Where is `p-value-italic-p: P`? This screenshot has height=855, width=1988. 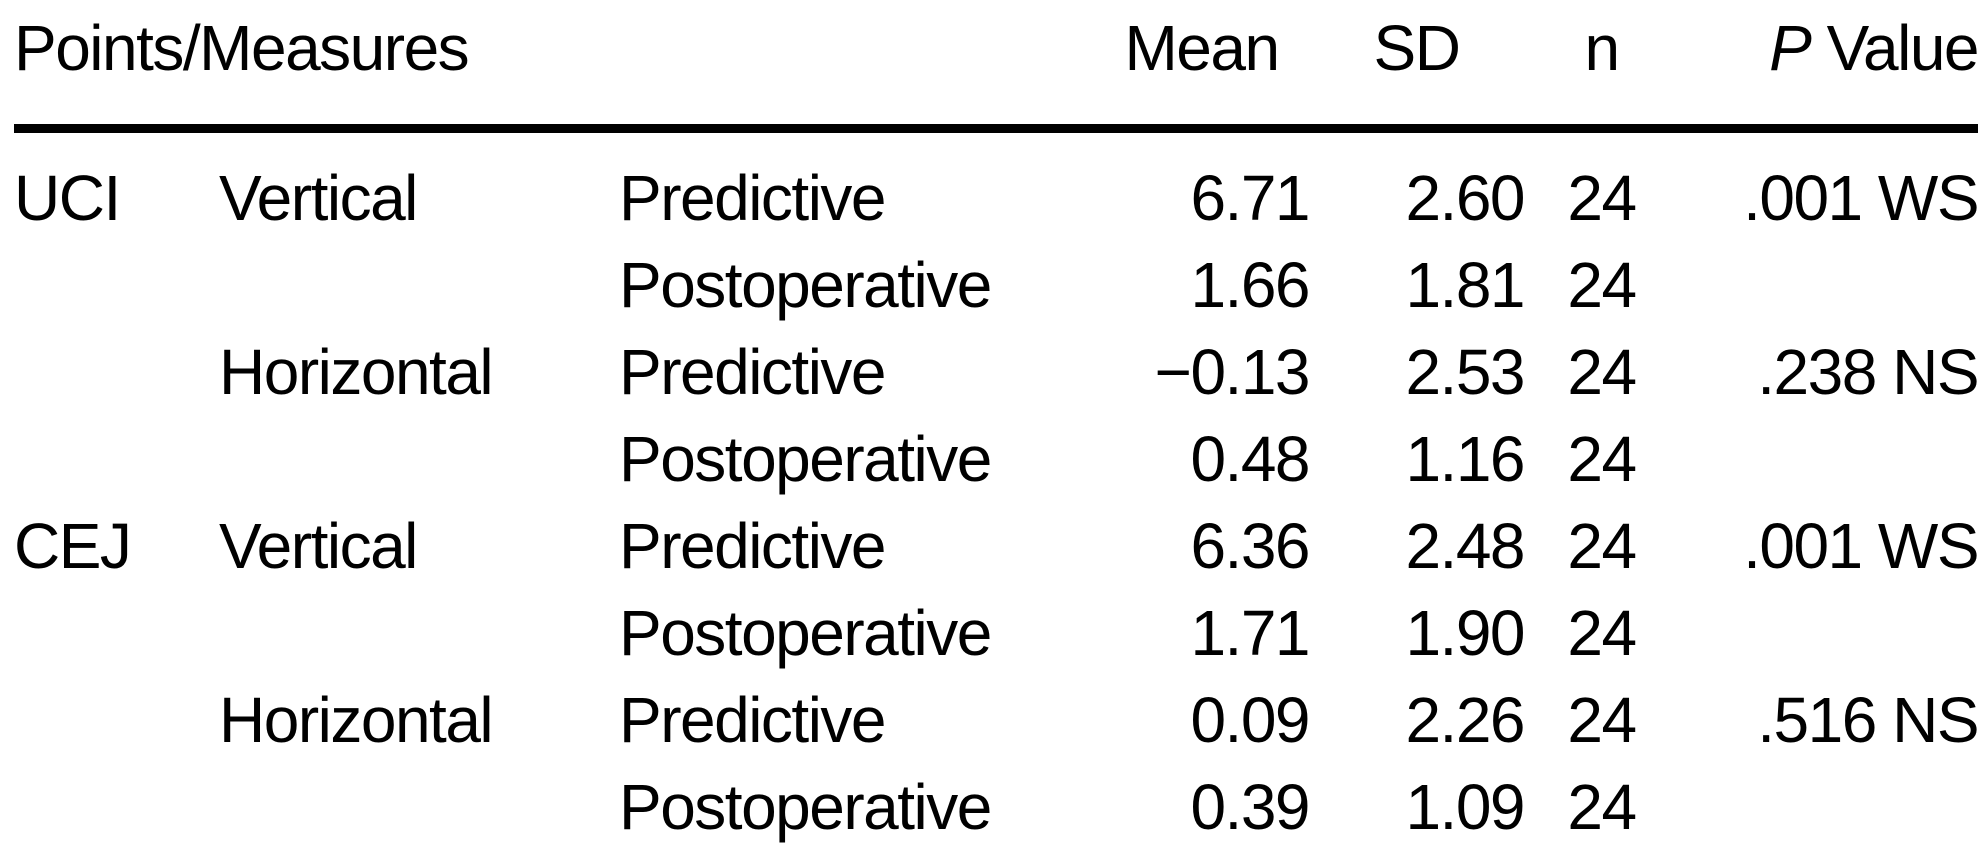 p-value-italic-p: P is located at coordinates (1790, 48).